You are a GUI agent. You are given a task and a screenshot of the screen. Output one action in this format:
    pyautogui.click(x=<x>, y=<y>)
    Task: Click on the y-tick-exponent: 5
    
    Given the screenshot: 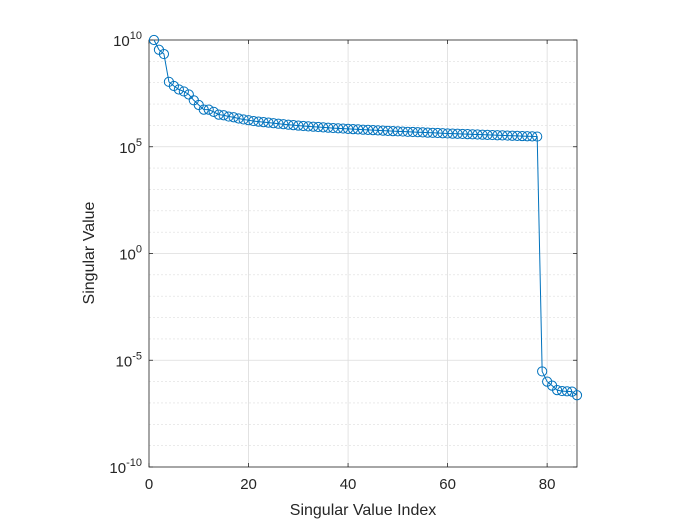 What is the action you would take?
    pyautogui.click(x=139, y=143)
    